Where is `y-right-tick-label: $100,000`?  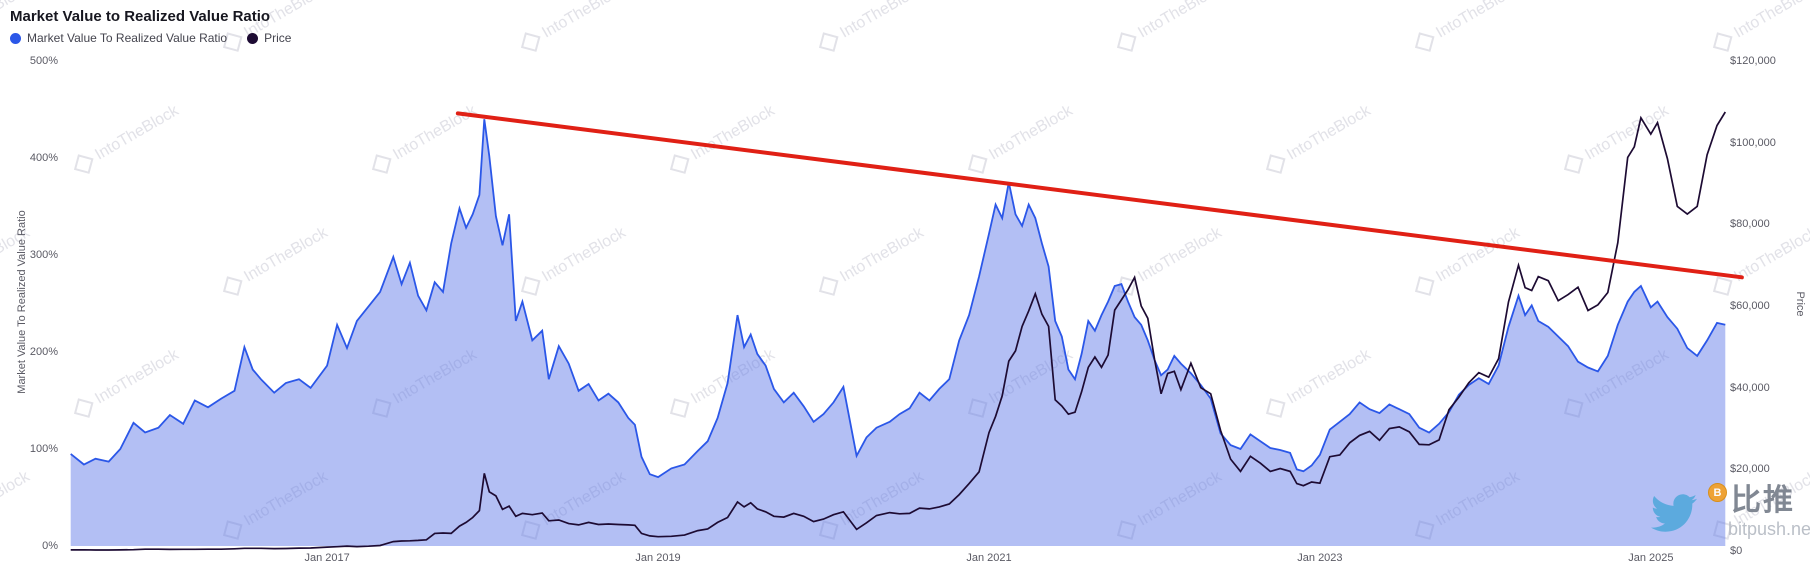 y-right-tick-label: $100,000 is located at coordinates (1753, 142).